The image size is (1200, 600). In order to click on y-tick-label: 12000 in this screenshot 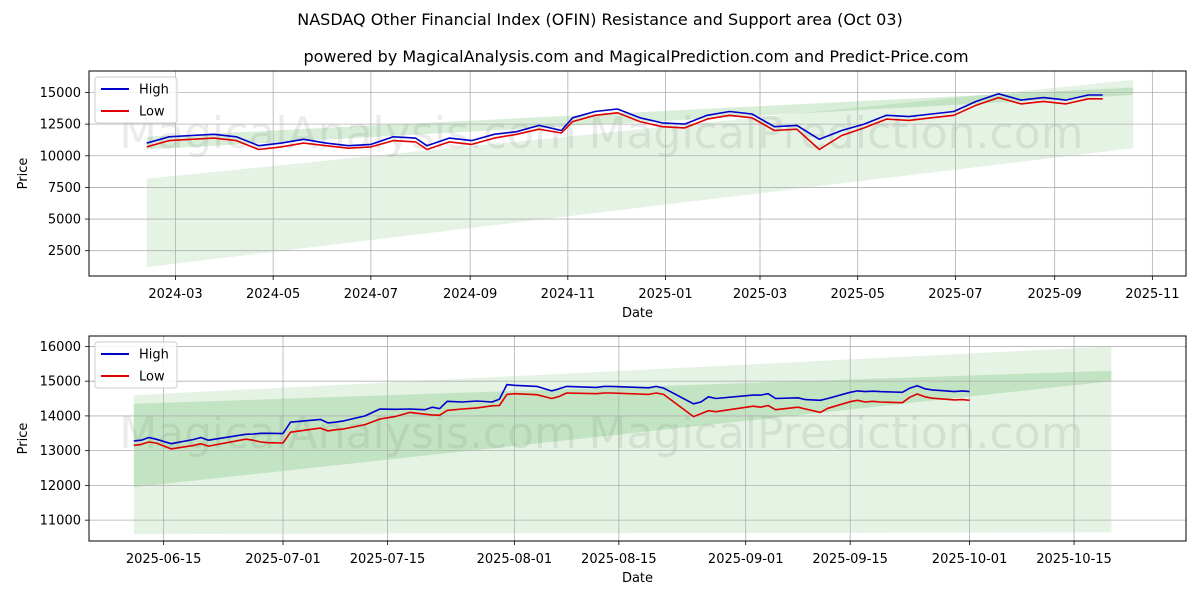, I will do `click(60, 486)`.